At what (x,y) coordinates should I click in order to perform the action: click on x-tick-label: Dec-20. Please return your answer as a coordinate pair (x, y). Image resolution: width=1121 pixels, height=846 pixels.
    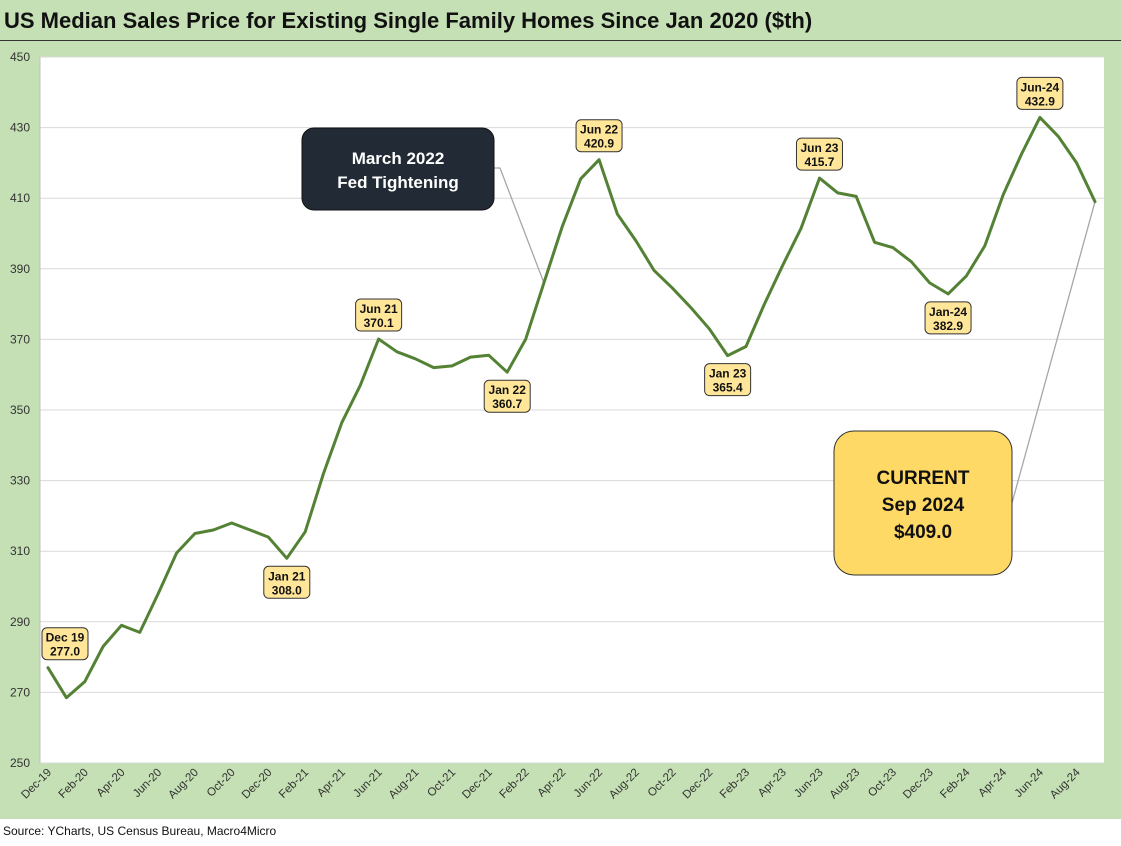
    Looking at the image, I should click on (257, 784).